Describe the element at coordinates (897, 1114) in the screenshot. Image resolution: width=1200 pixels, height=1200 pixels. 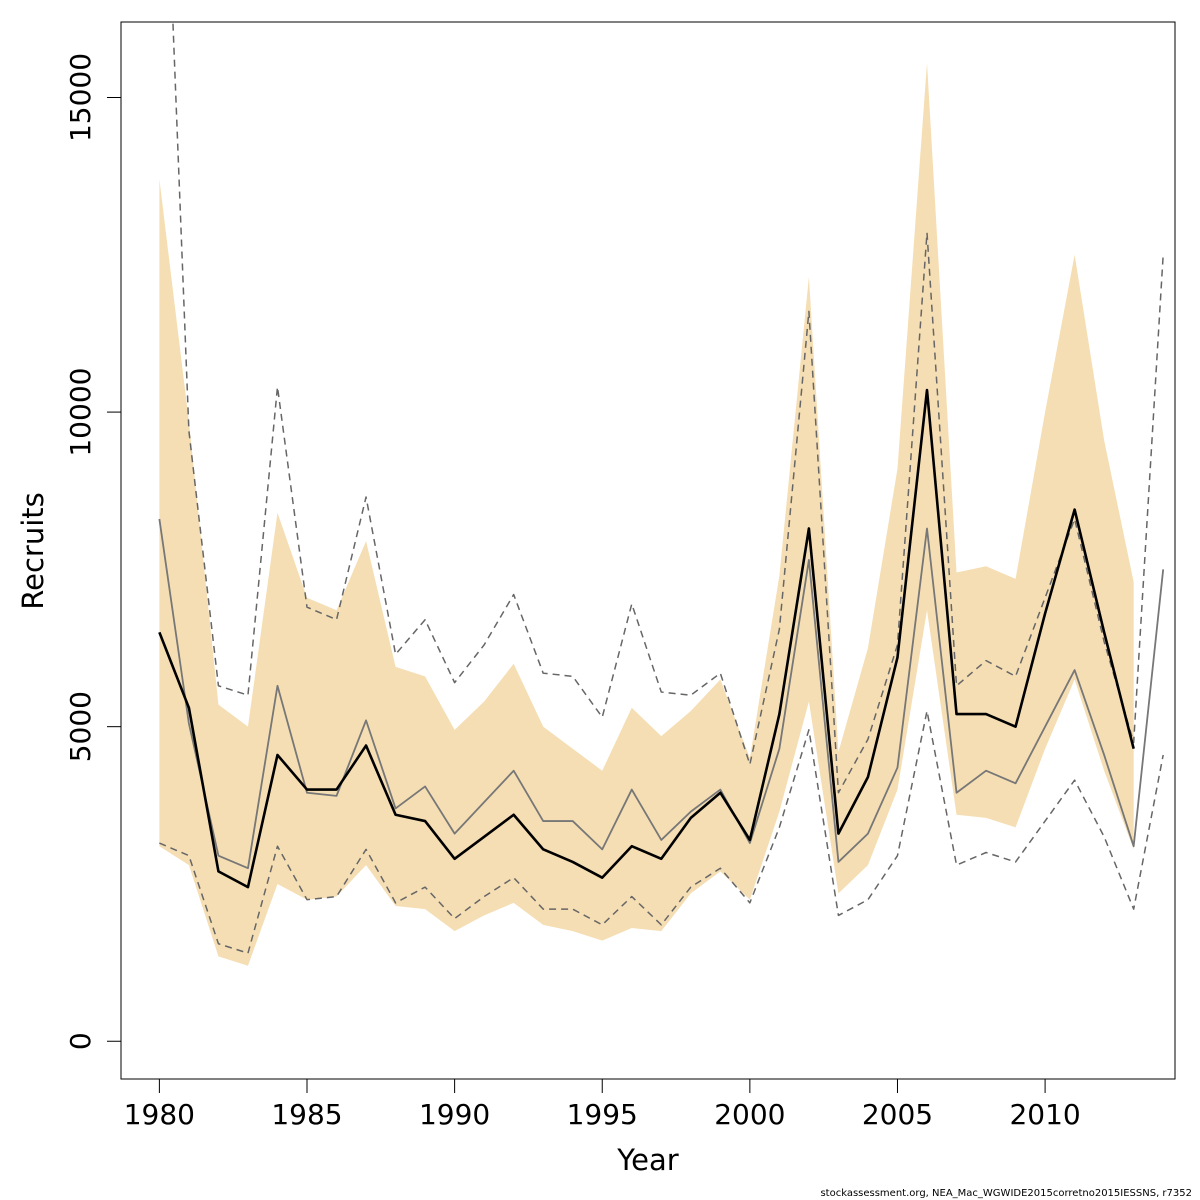
I see `x-tick-label: 2005` at that location.